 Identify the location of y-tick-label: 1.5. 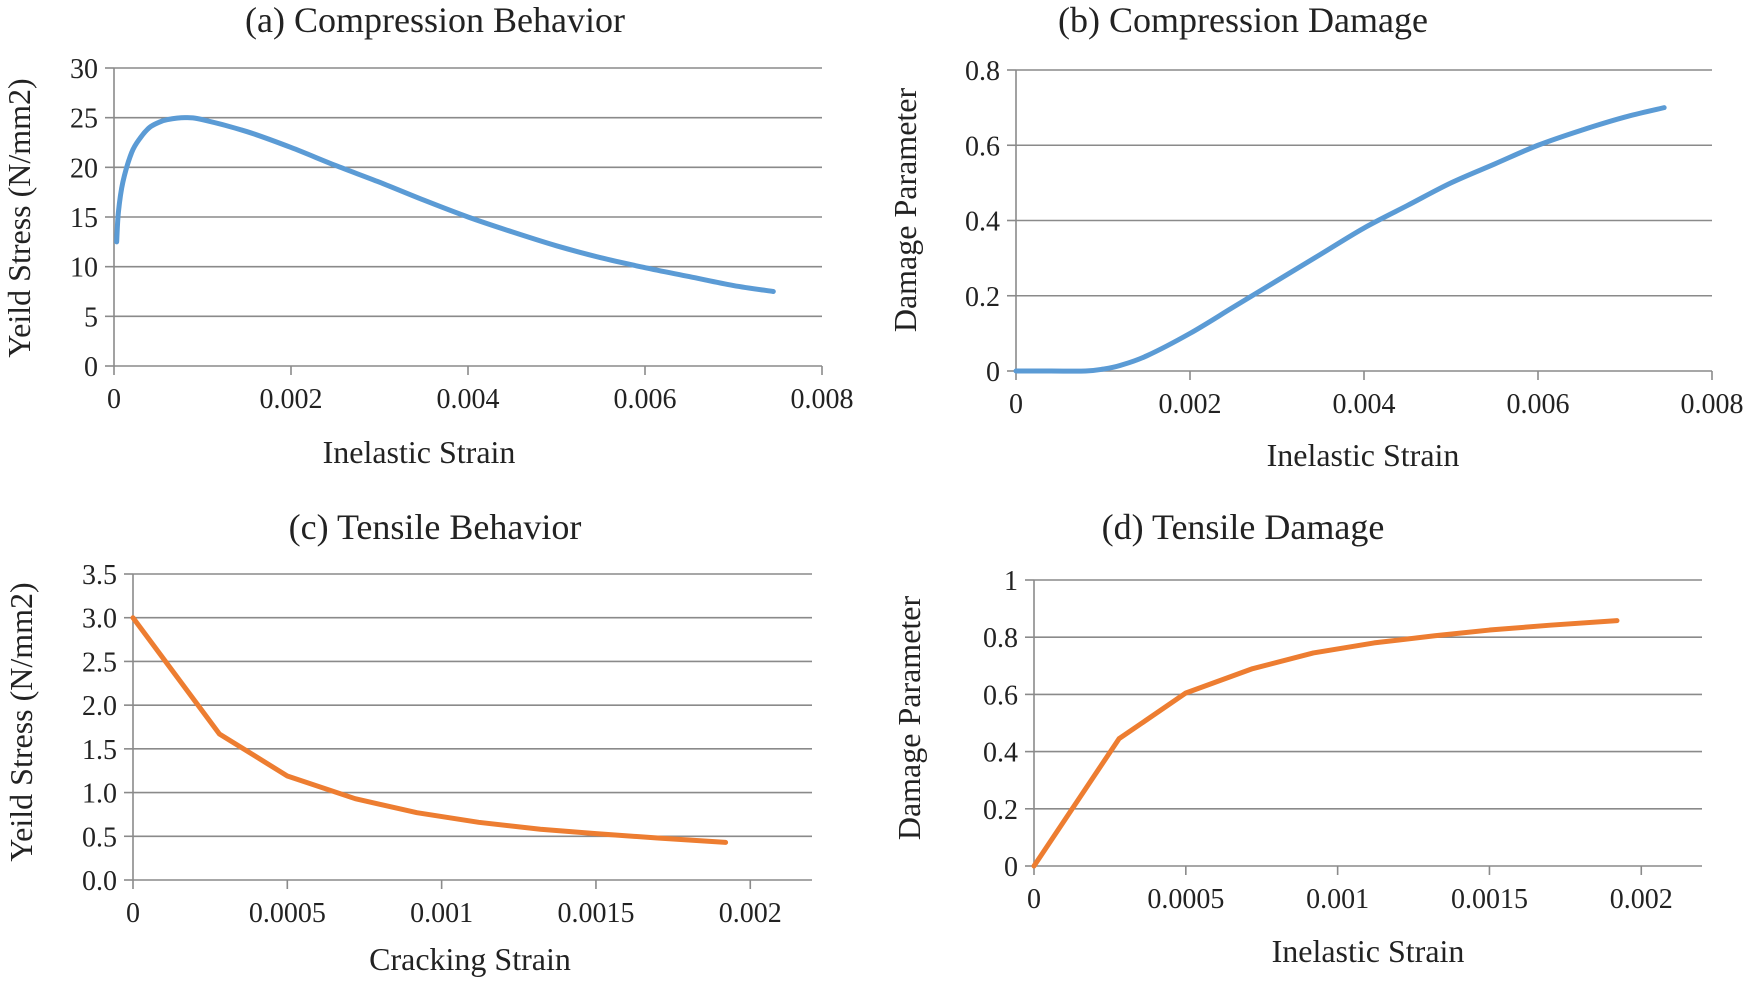
(99, 750).